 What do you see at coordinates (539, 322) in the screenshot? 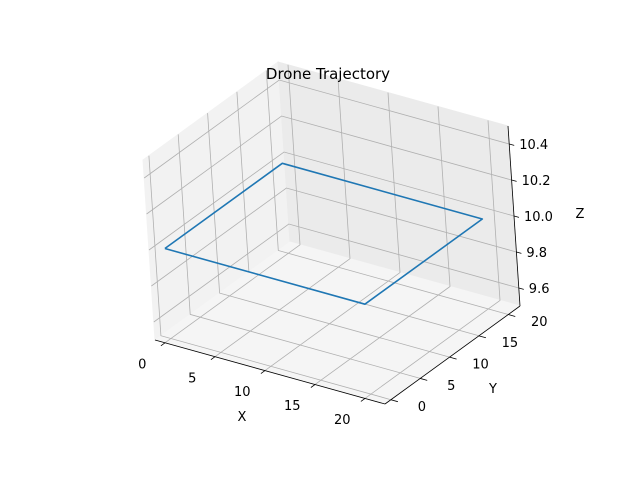
I see `y-tick-label: 20` at bounding box center [539, 322].